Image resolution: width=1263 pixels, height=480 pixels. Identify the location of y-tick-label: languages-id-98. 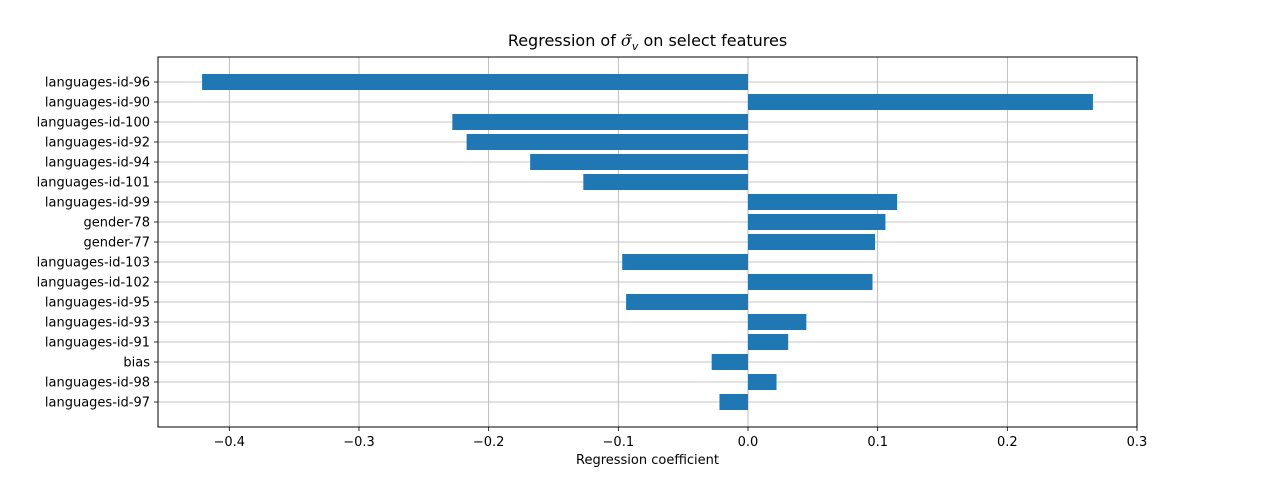
(97, 383).